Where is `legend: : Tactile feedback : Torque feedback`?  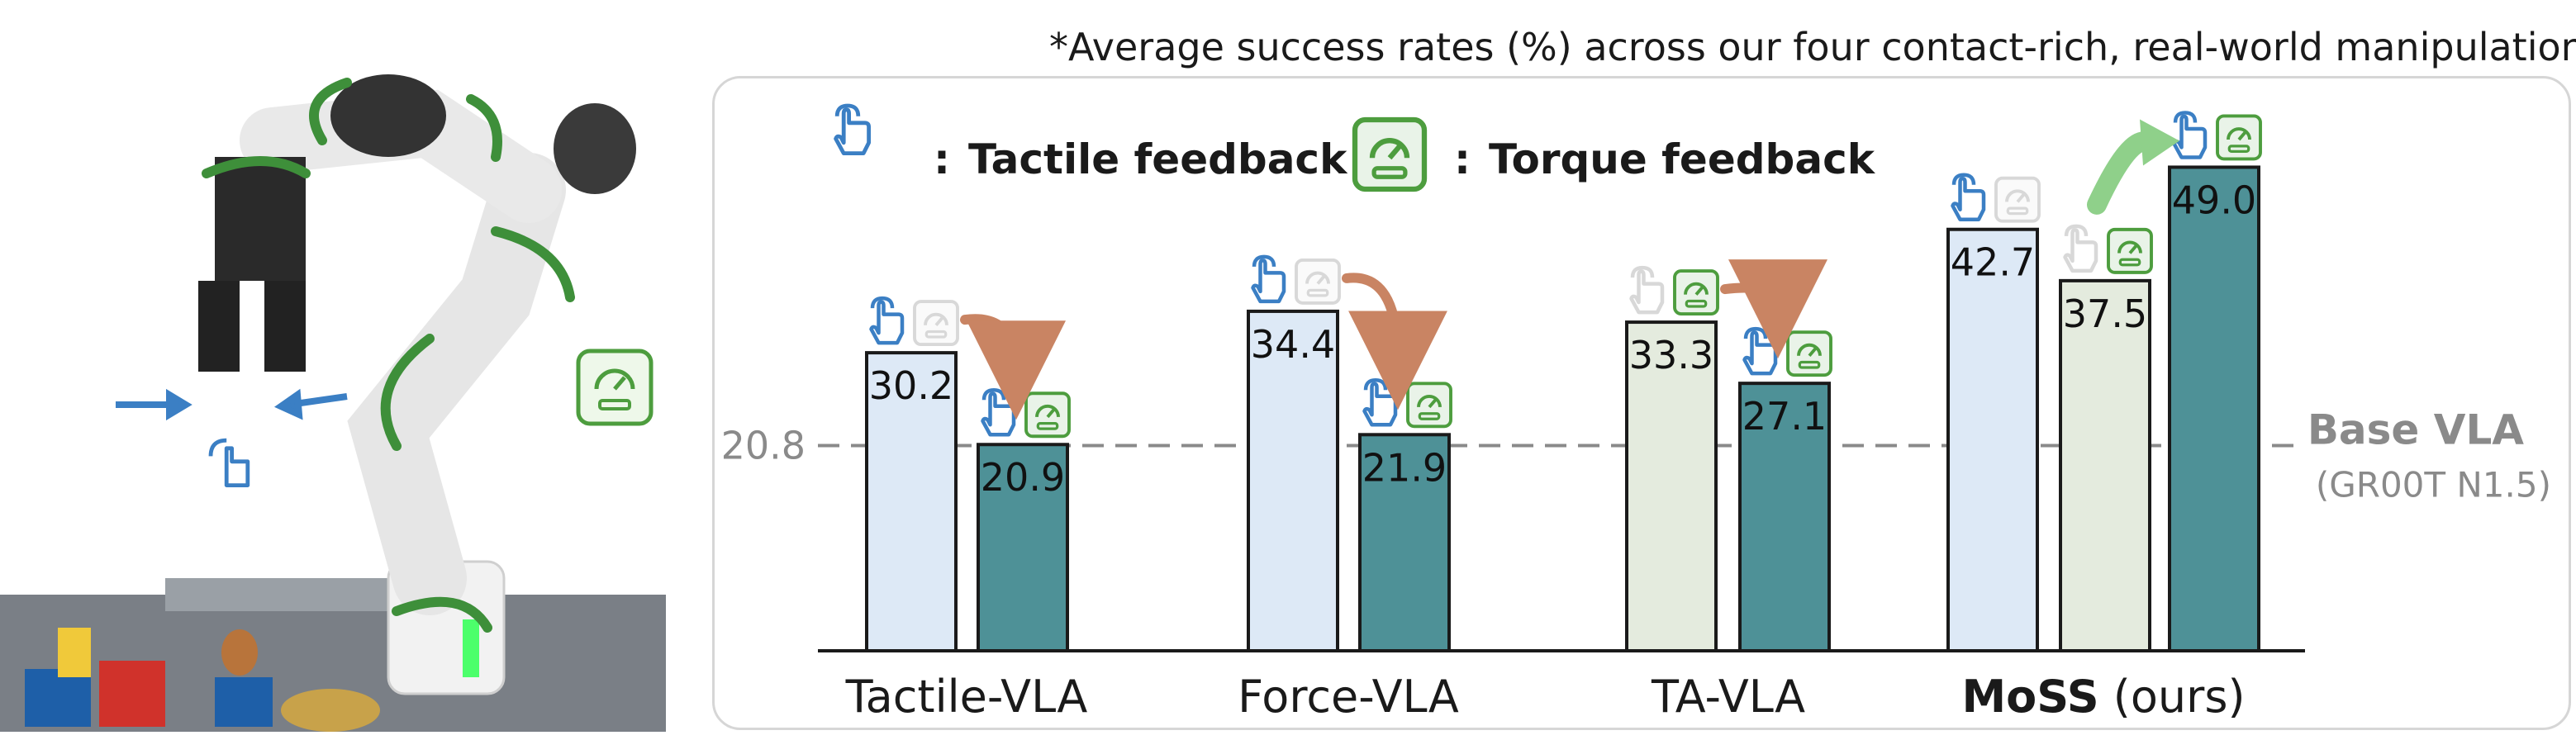
legend: : Tactile feedback : Torque feedback is located at coordinates (1356, 147).